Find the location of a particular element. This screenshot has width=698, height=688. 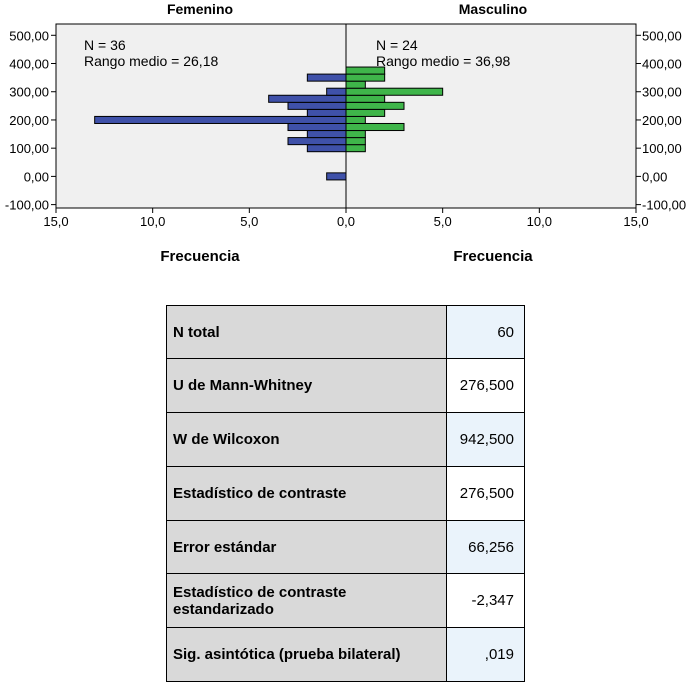

y-tick-label-left: 200,00 is located at coordinates (29, 120).